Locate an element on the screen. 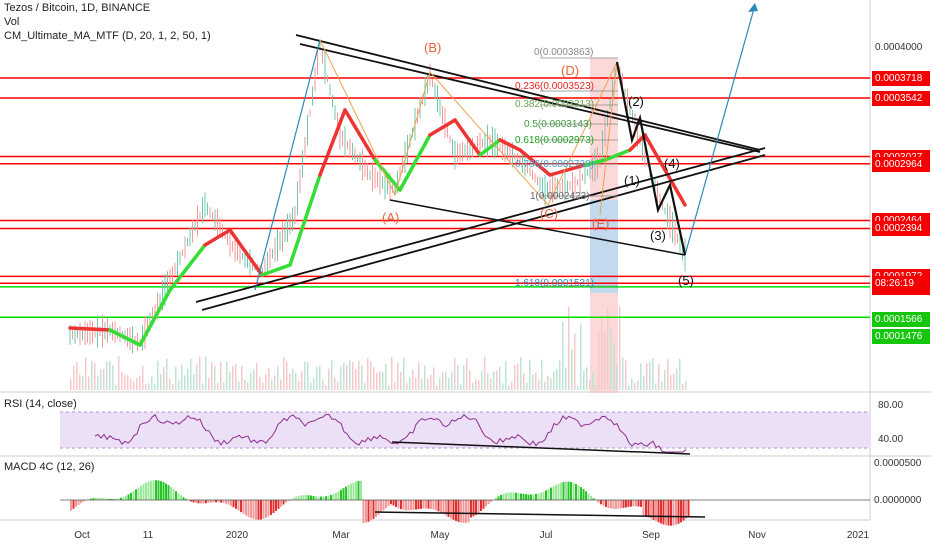 The width and height of the screenshot is (932, 550). wedge-bottom-line is located at coordinates (537, 227).